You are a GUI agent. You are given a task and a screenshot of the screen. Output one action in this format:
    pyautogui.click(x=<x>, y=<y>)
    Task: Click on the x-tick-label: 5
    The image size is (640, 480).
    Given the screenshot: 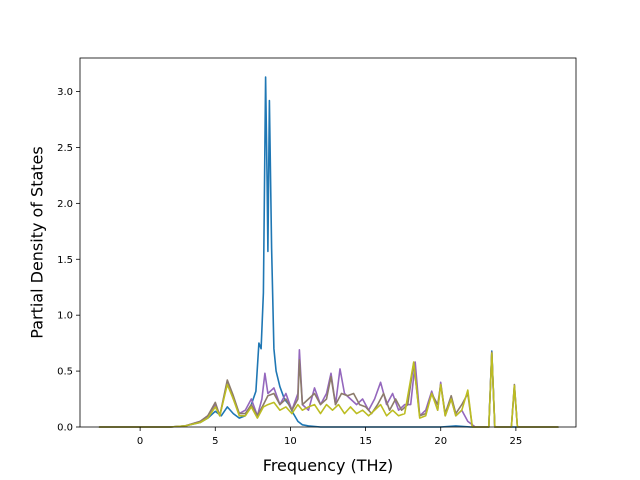 What is the action you would take?
    pyautogui.click(x=215, y=441)
    